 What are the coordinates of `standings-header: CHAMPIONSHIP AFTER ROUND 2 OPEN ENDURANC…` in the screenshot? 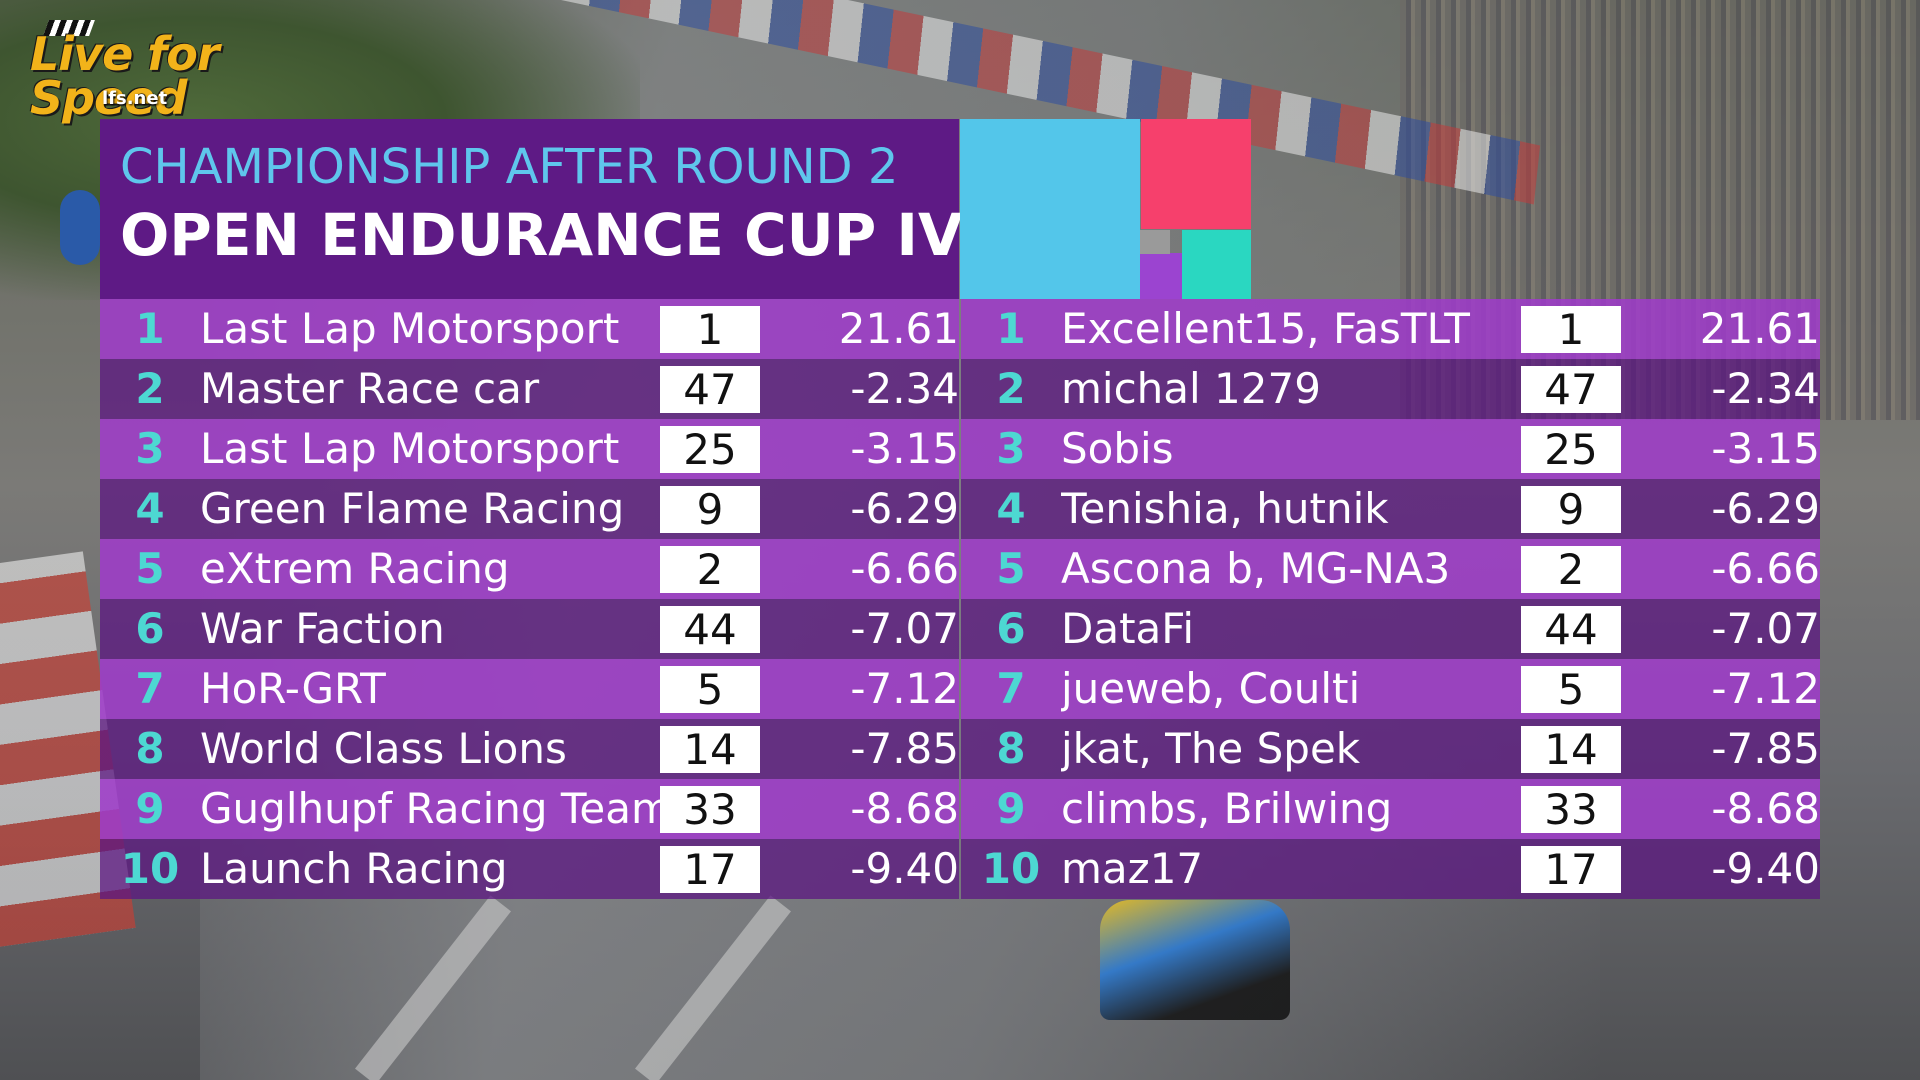 It's located at (531, 209).